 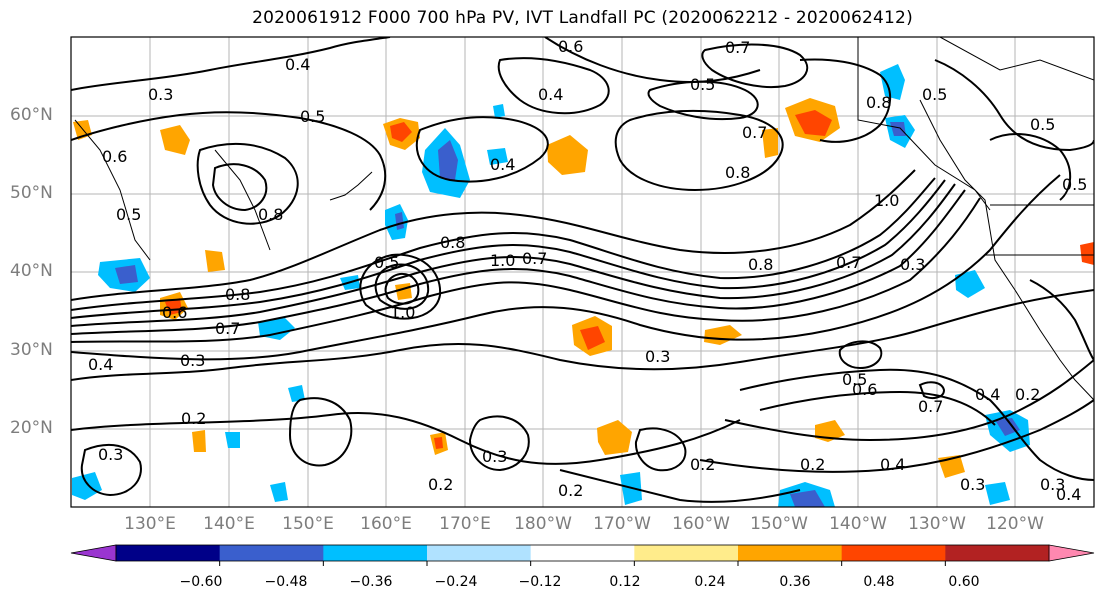 What do you see at coordinates (622, 524) in the screenshot?
I see `lon-label-170w: 170°W` at bounding box center [622, 524].